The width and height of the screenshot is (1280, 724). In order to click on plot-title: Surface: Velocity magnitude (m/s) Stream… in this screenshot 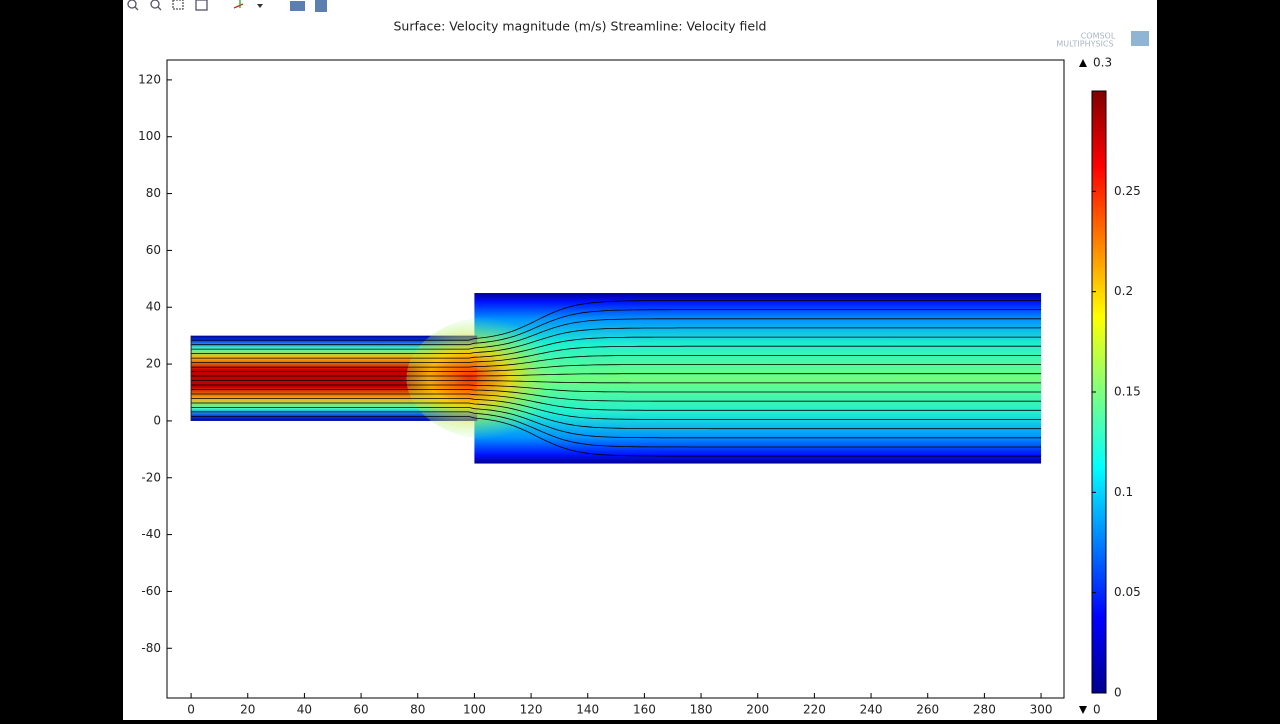, I will do `click(580, 26)`.